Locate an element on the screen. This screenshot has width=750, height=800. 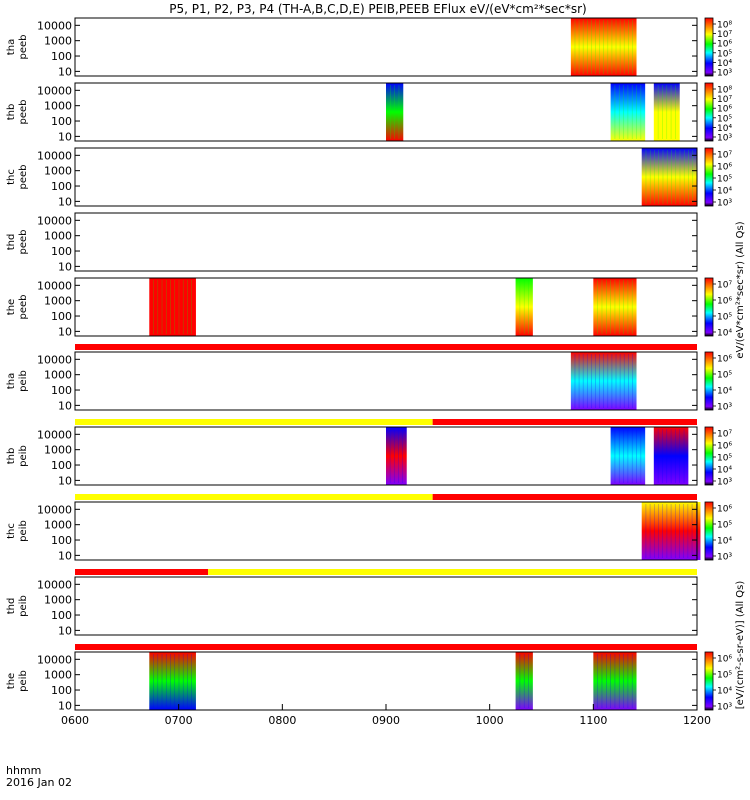
panel-thc-peeb: 10 100 1000 10000 thc peeb 10⁷ 10⁶ 10⁵ 10⁴ 10³ is located at coordinates (369, 178).